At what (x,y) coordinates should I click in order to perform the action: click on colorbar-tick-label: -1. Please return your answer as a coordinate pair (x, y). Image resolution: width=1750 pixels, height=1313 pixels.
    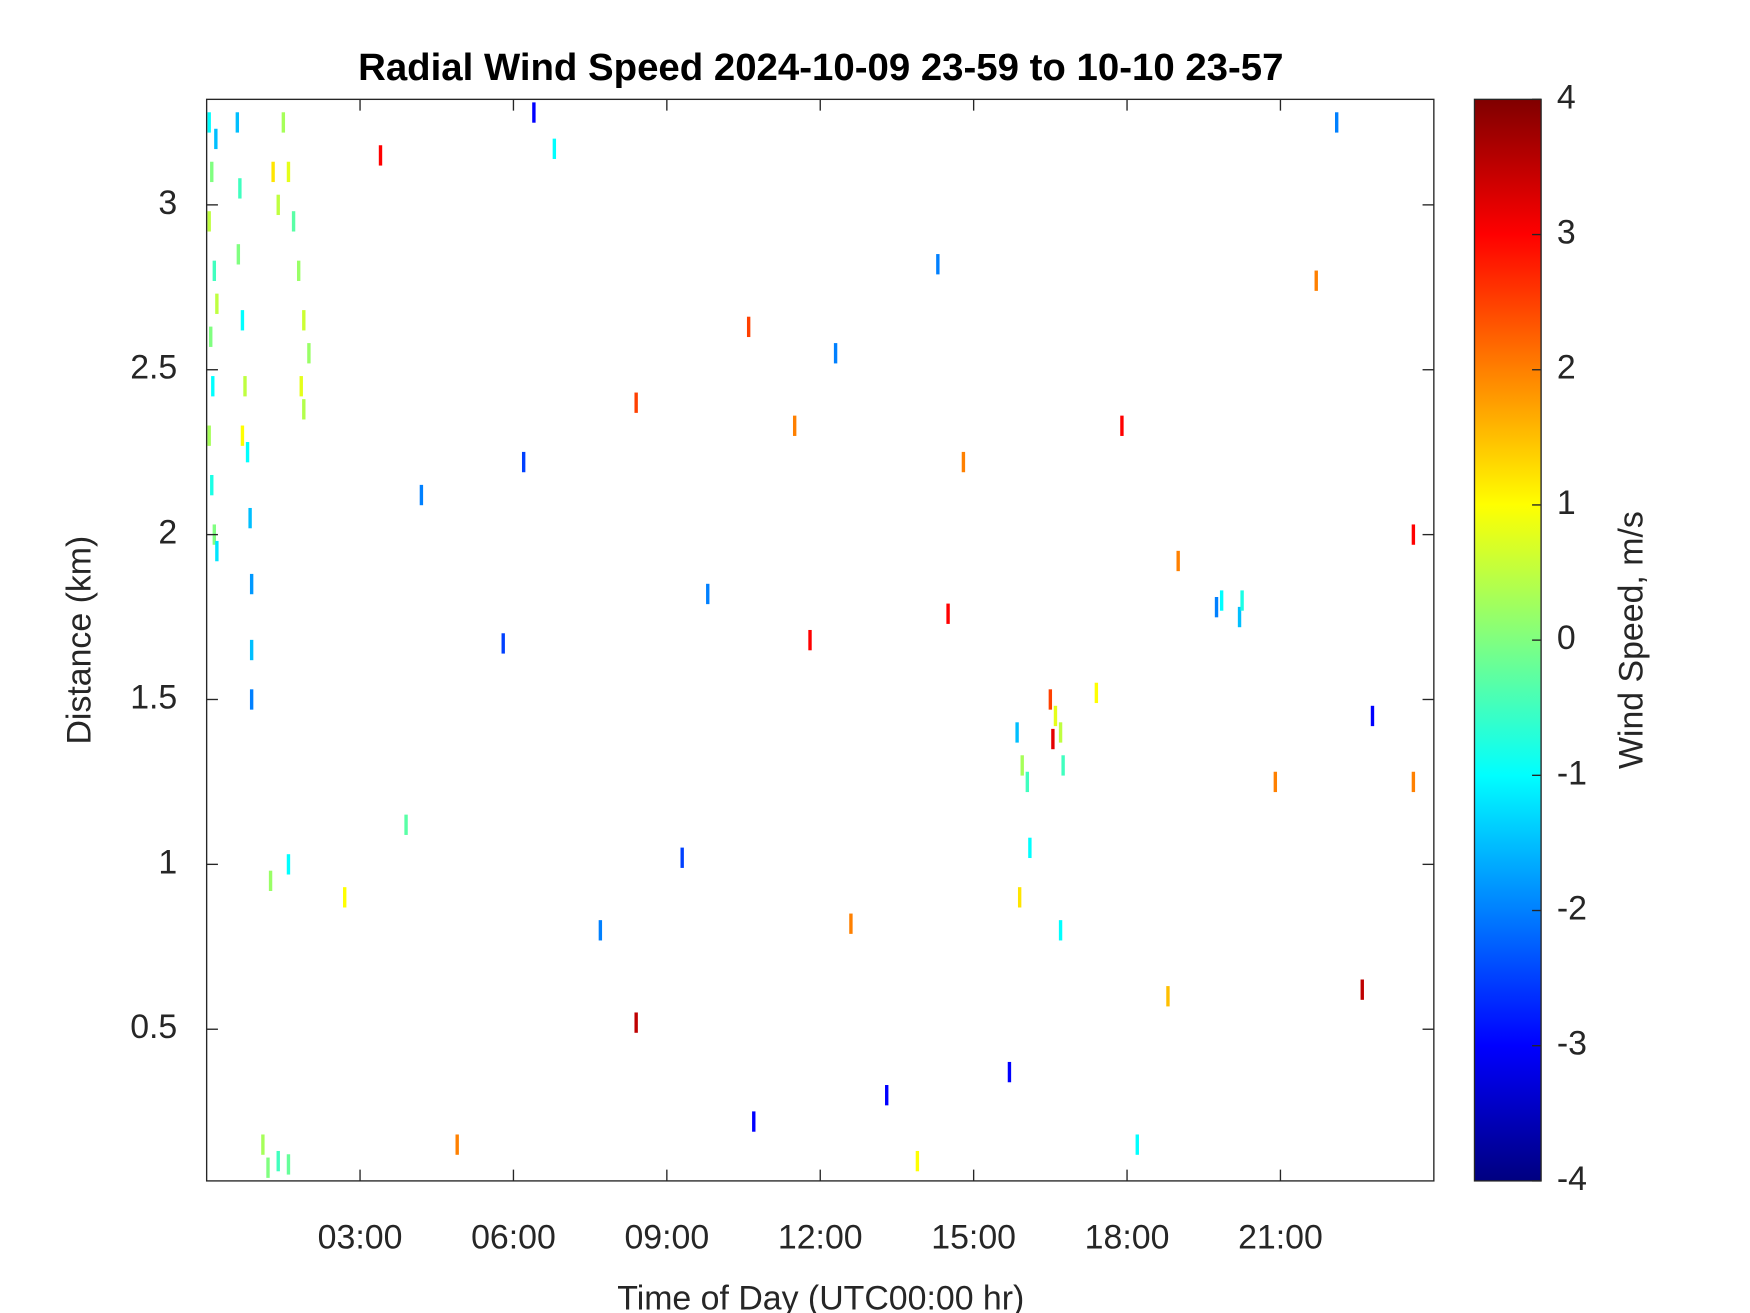
    Looking at the image, I should click on (1572, 773).